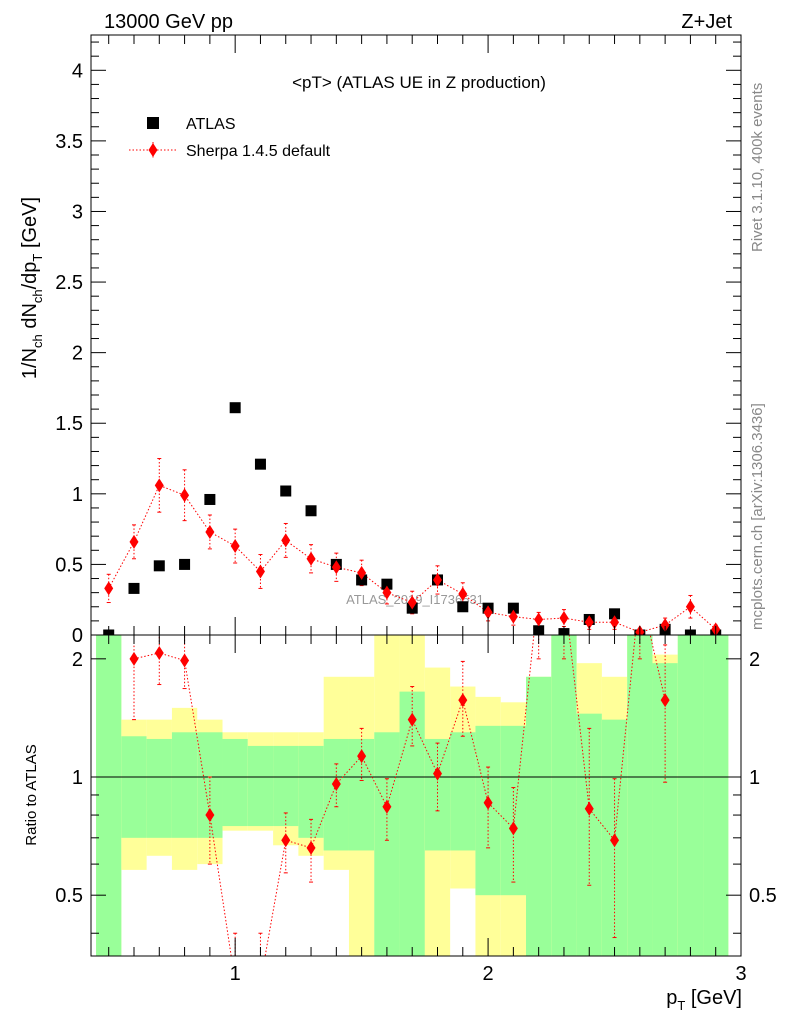 The height and width of the screenshot is (1024, 786). What do you see at coordinates (77, 660) in the screenshot?
I see `y-tick-label-ratio: 2` at bounding box center [77, 660].